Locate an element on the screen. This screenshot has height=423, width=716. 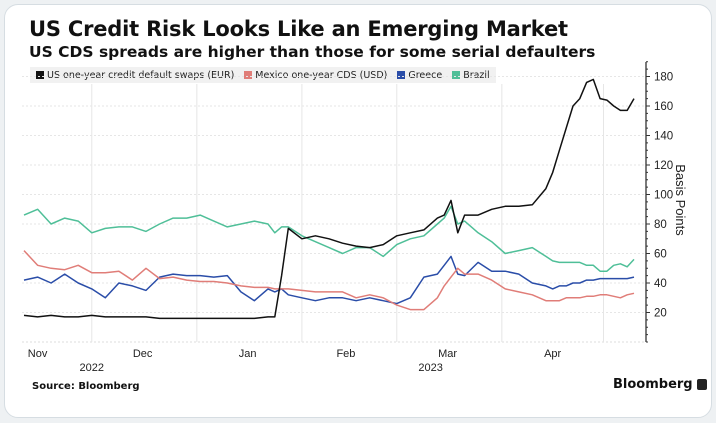
series-line-greece is located at coordinates (329, 280).